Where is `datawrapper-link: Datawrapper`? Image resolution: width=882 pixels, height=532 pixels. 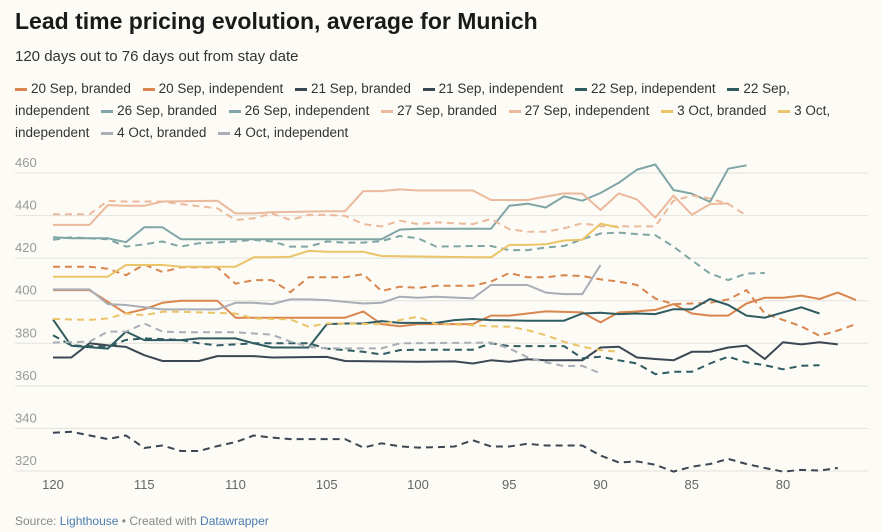
datawrapper-link: Datawrapper is located at coordinates (234, 521).